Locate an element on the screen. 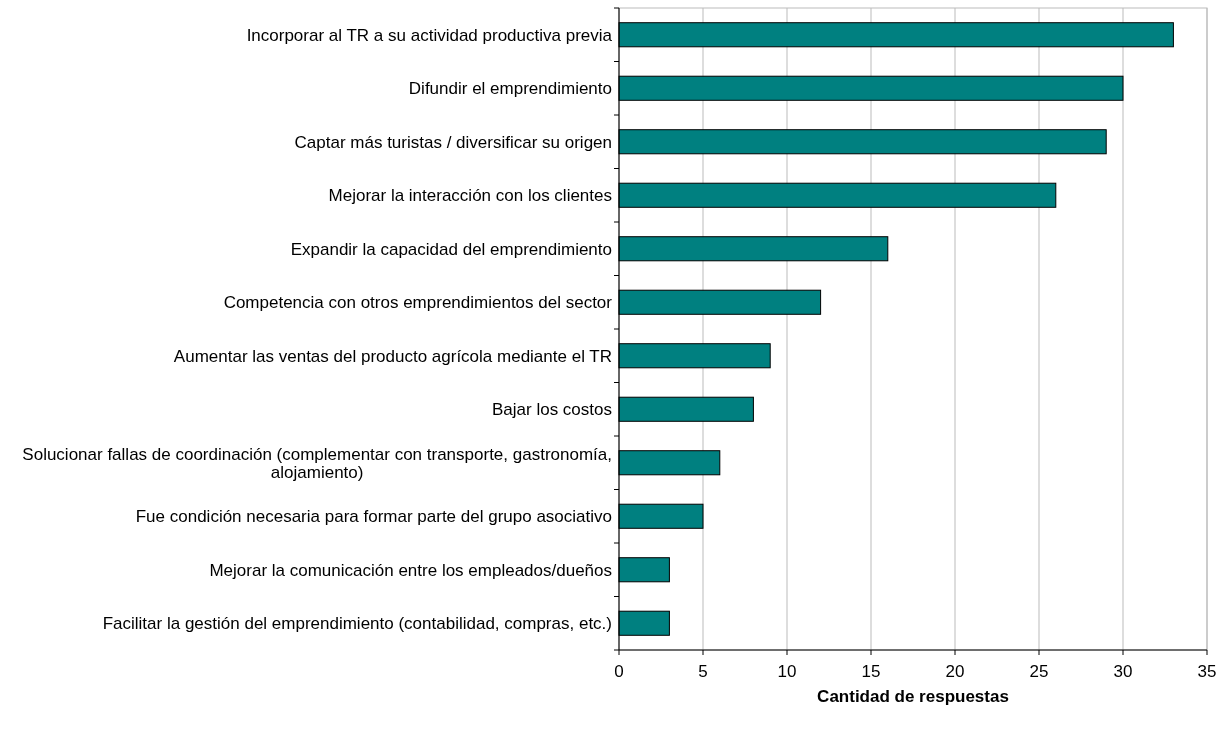  y-tick-label: Competencia con otros emprendimientos del sector is located at coordinates (418, 303).